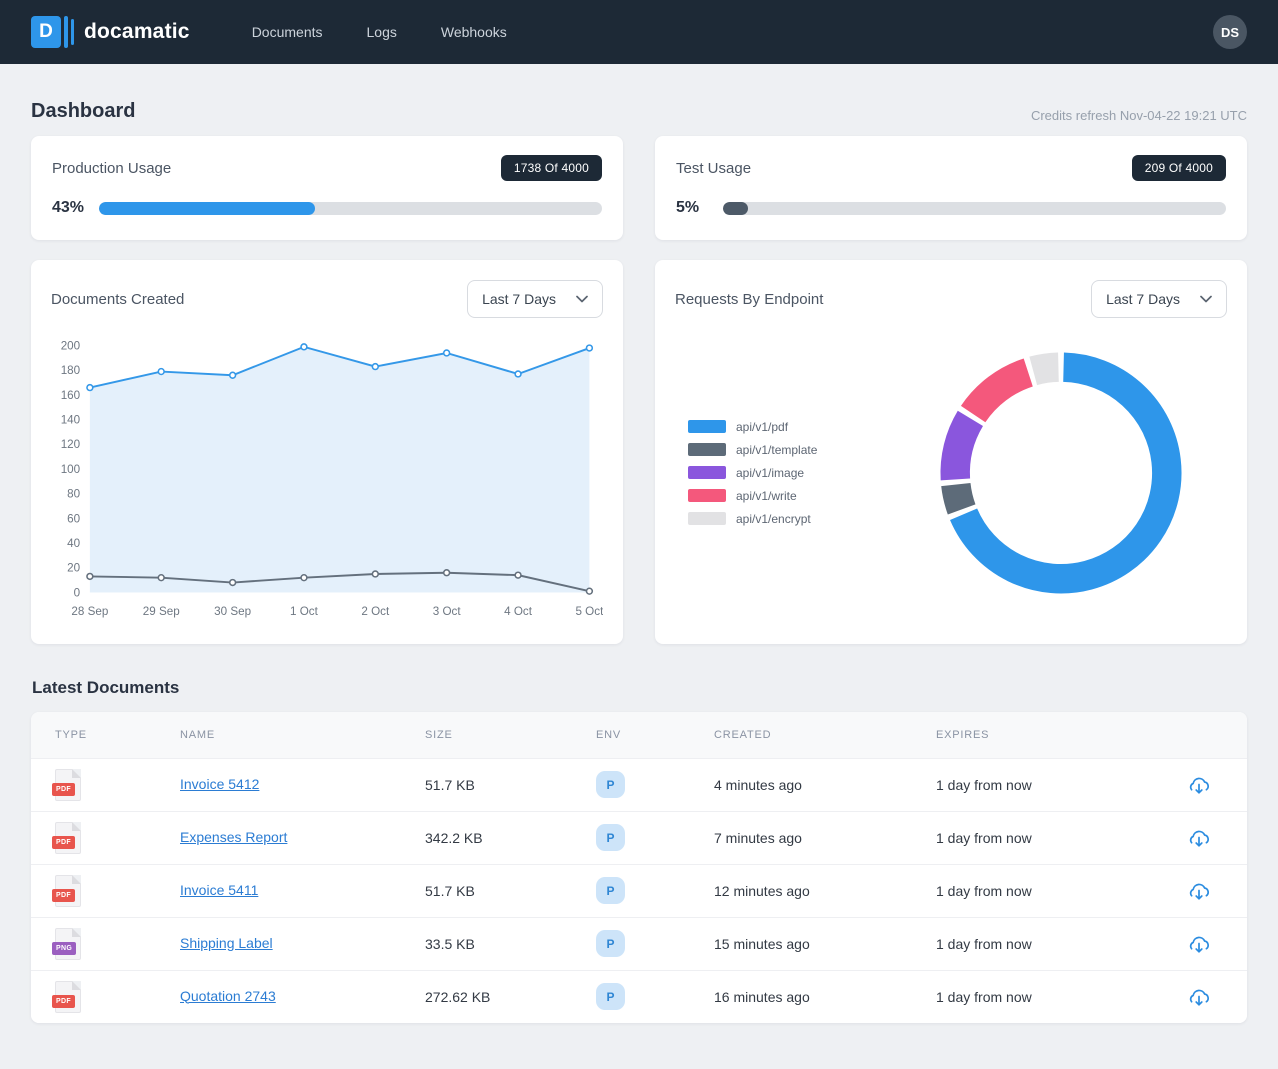  What do you see at coordinates (551, 168) in the screenshot?
I see `production-usage-badge: 1738 Of 4000` at bounding box center [551, 168].